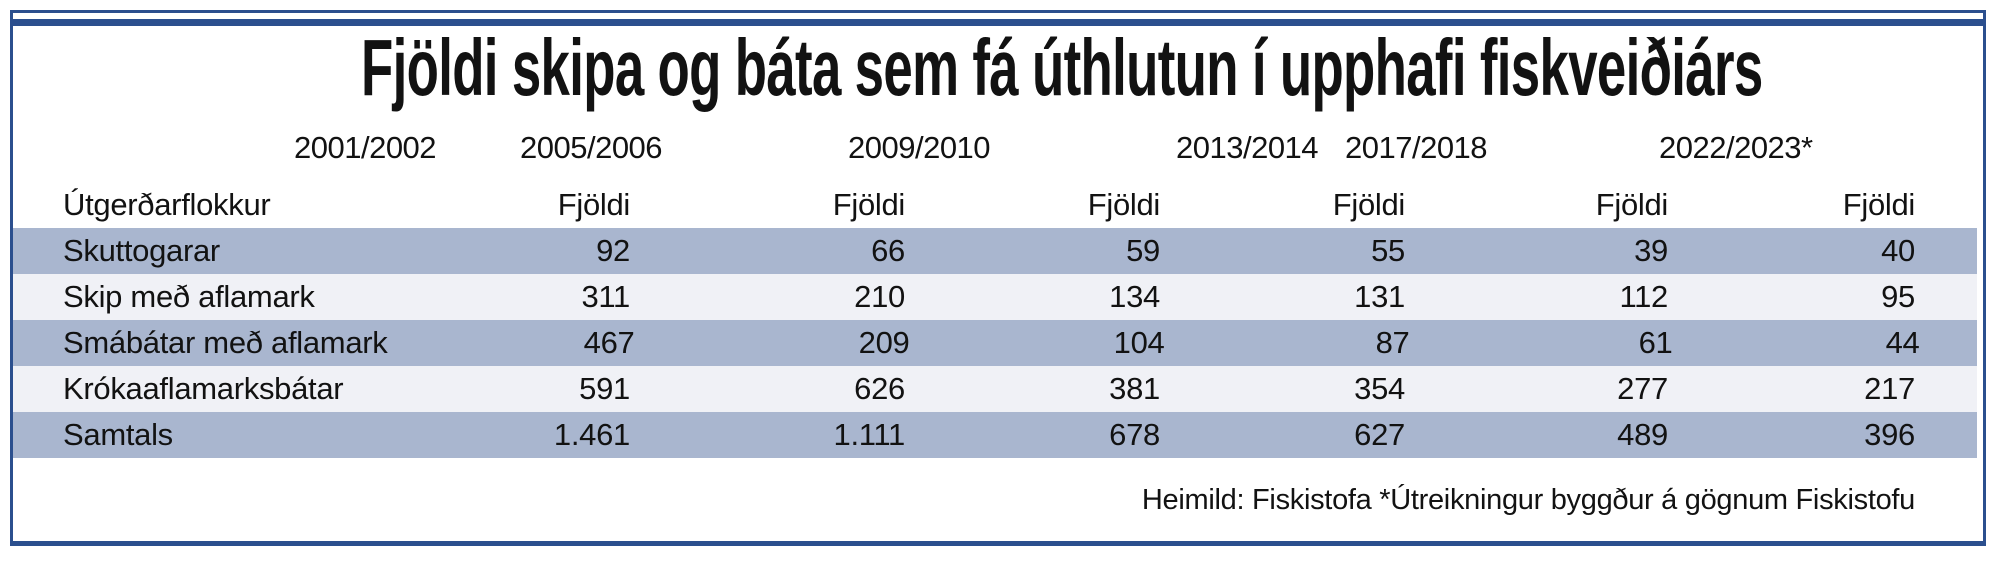 The image size is (2000, 563). What do you see at coordinates (1643, 296) in the screenshot?
I see `cell-value: 112` at bounding box center [1643, 296].